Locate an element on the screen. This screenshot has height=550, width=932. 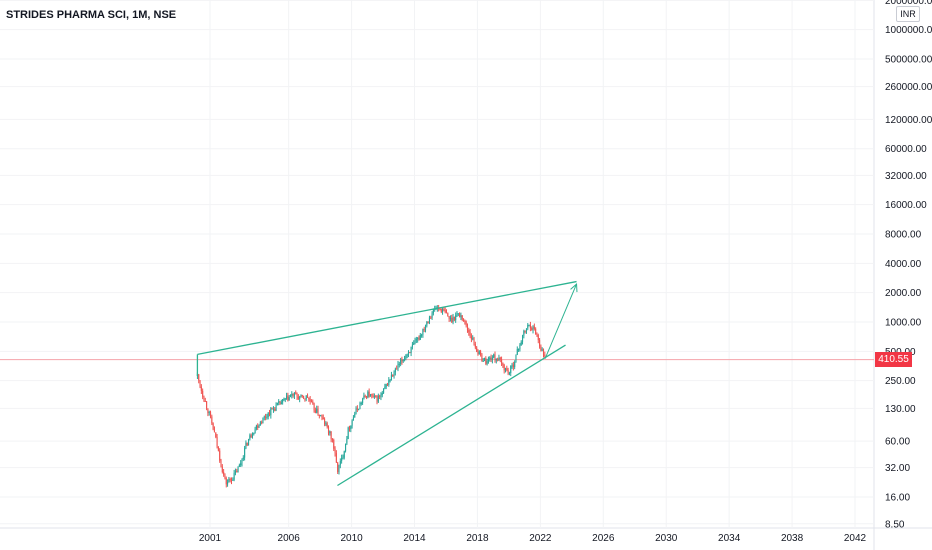
x-tick-label: 2034 is located at coordinates (729, 538).